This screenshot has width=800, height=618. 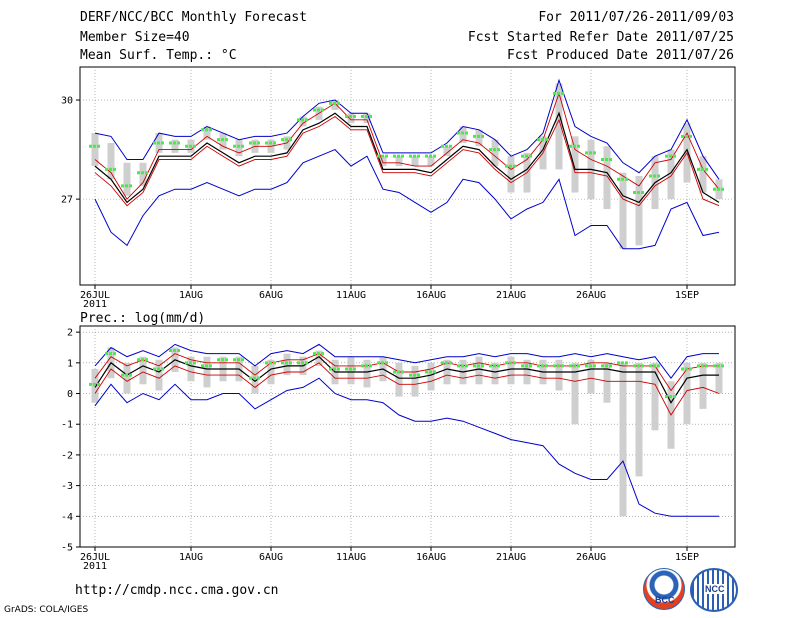 I want to click on temp-xtick-label: 26AUG, so click(x=591, y=295).